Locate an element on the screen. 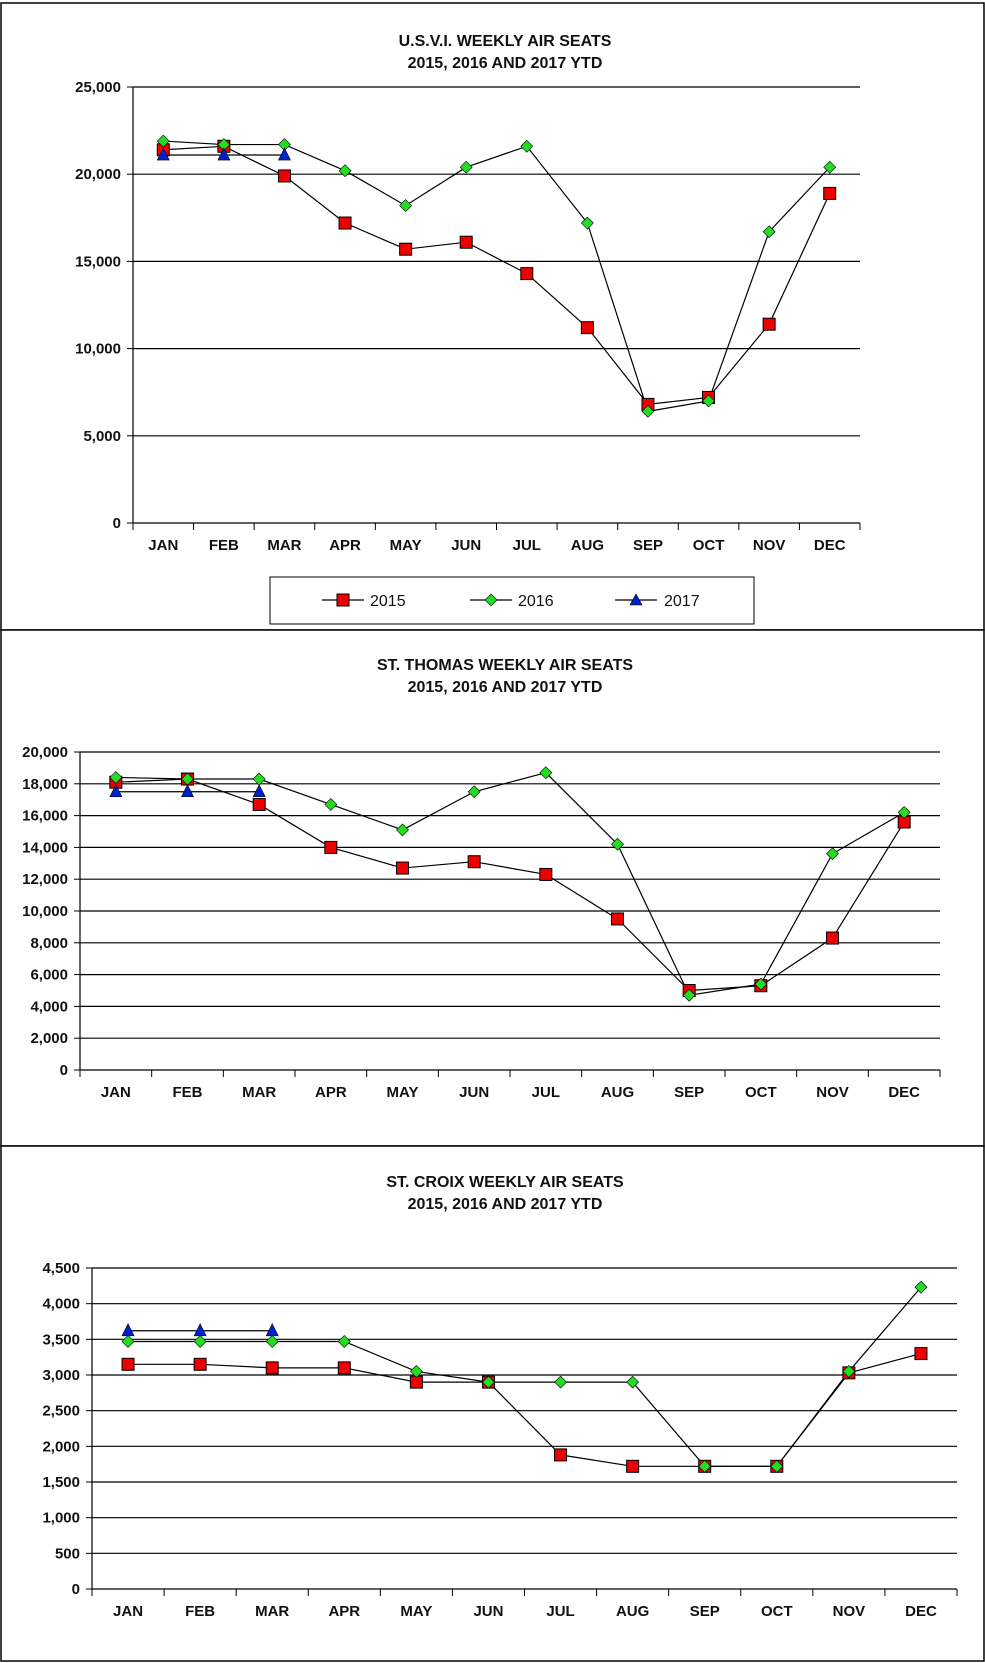  y-tick-label: 500 is located at coordinates (67, 1553).